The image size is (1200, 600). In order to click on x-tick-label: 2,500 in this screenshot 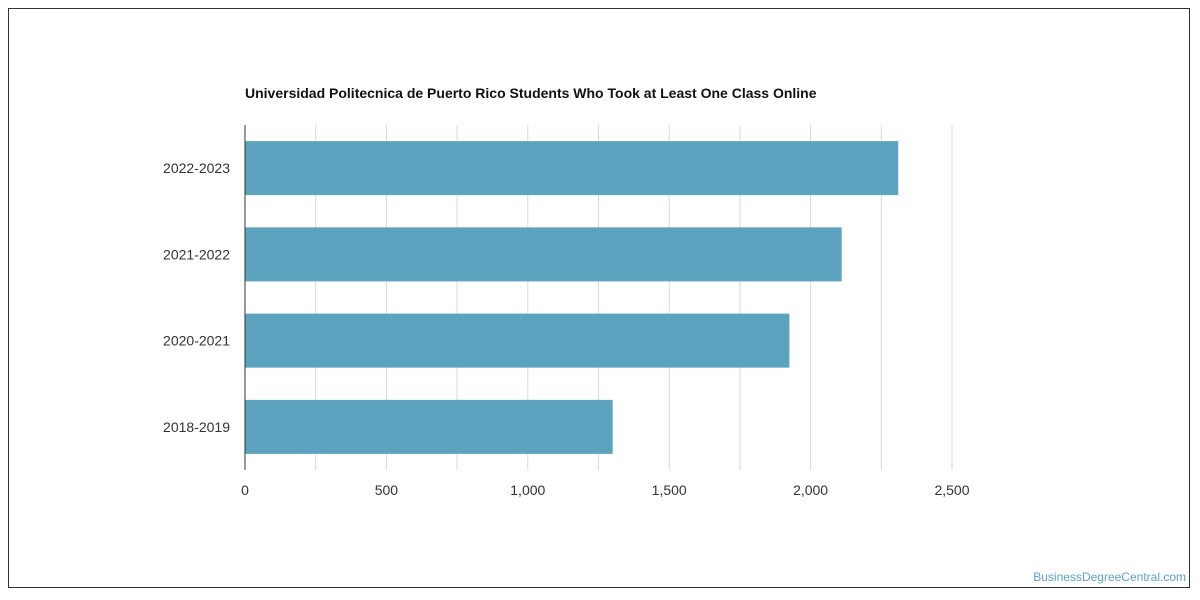, I will do `click(951, 490)`.